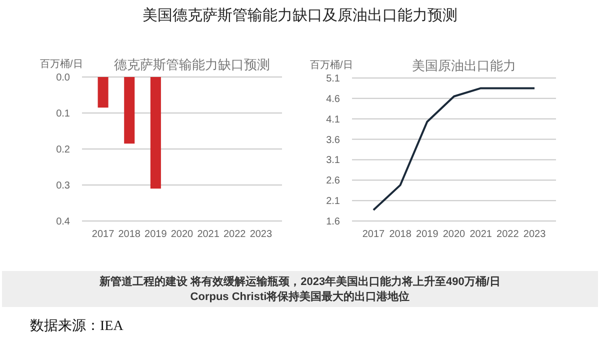  Describe the element at coordinates (454, 149) in the screenshot. I see `line-series` at that location.